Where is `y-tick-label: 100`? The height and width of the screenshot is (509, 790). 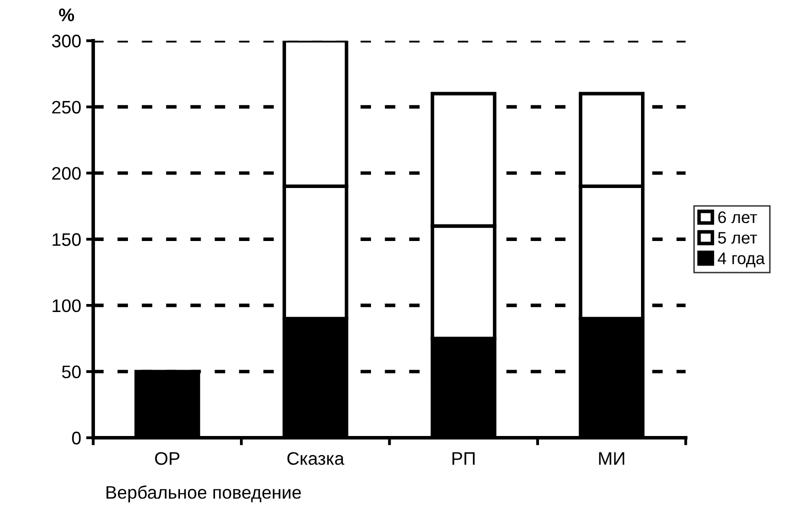 y-tick-label: 100 is located at coordinates (66, 305).